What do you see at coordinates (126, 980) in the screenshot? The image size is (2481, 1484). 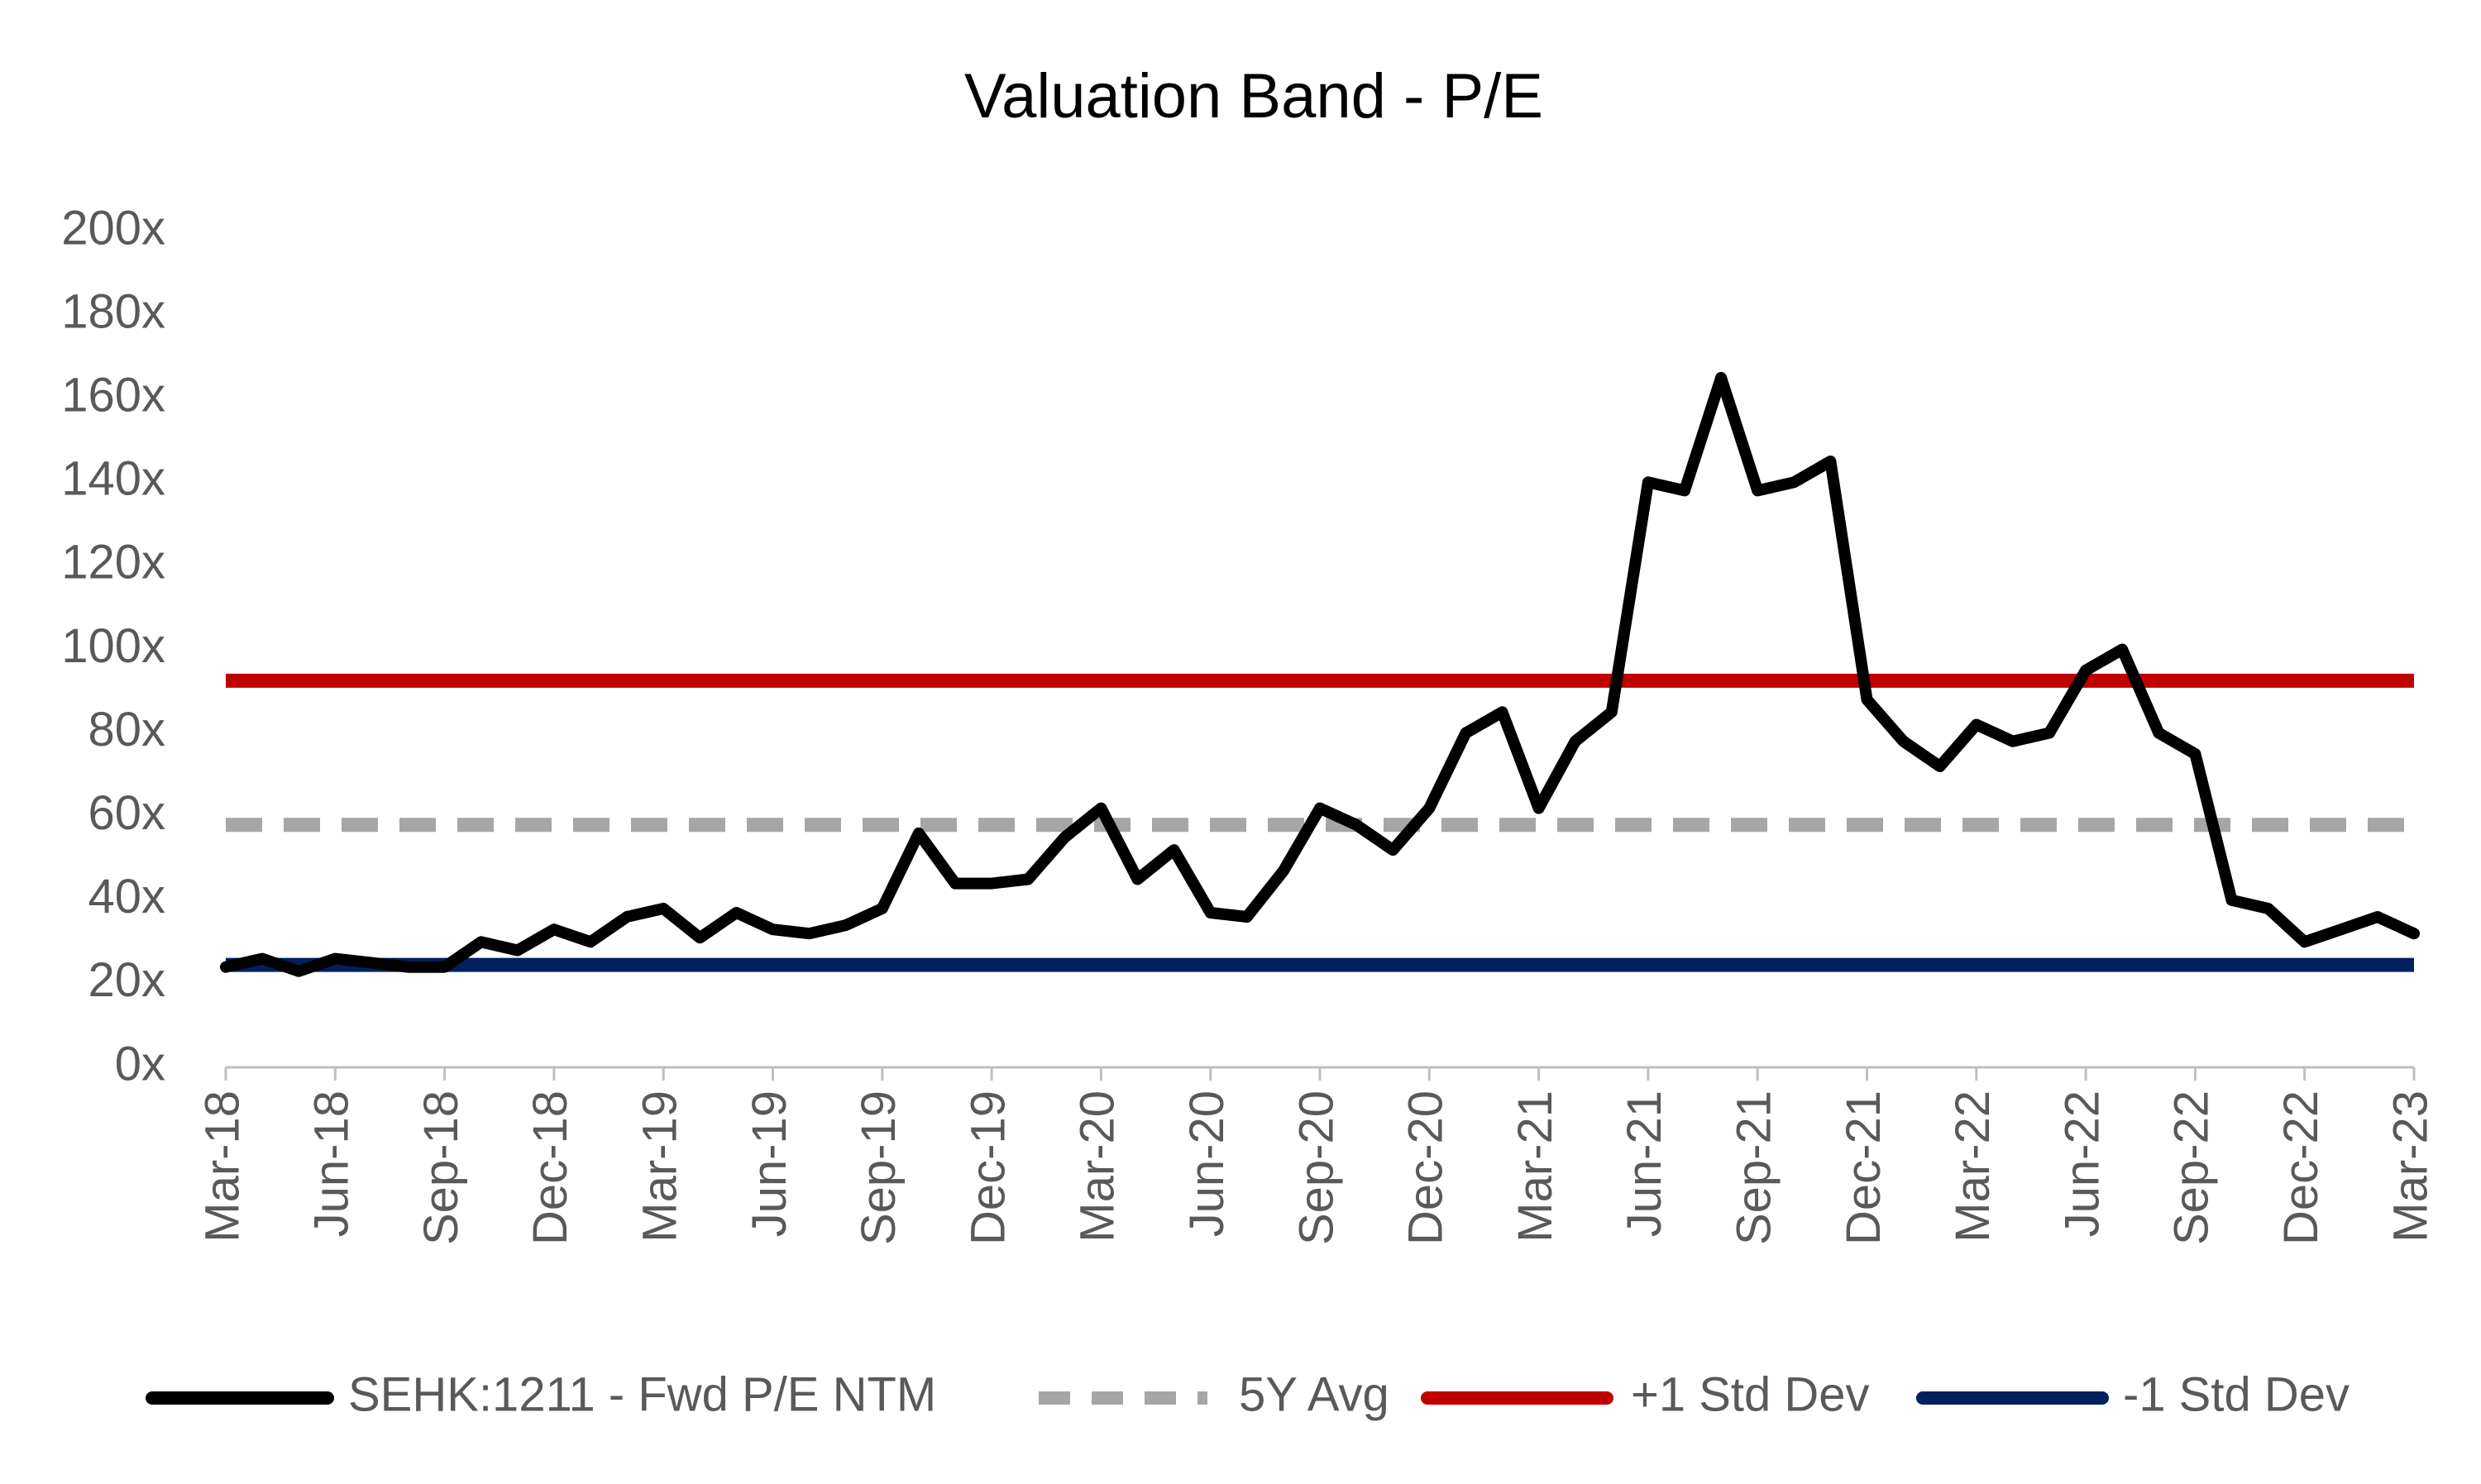 I see `y-tick-label: 20x` at bounding box center [126, 980].